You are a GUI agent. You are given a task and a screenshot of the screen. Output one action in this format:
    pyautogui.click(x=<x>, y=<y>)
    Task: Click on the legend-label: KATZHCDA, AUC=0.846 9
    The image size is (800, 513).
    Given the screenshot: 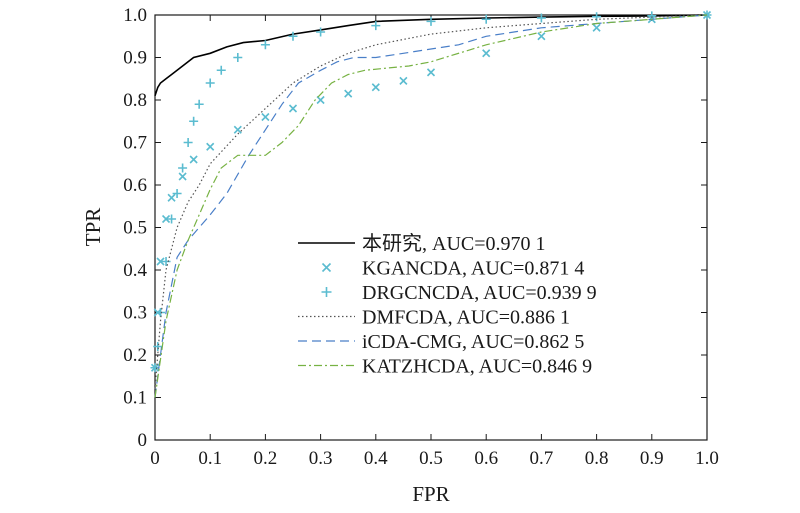 What is the action you would take?
    pyautogui.click(x=477, y=367)
    